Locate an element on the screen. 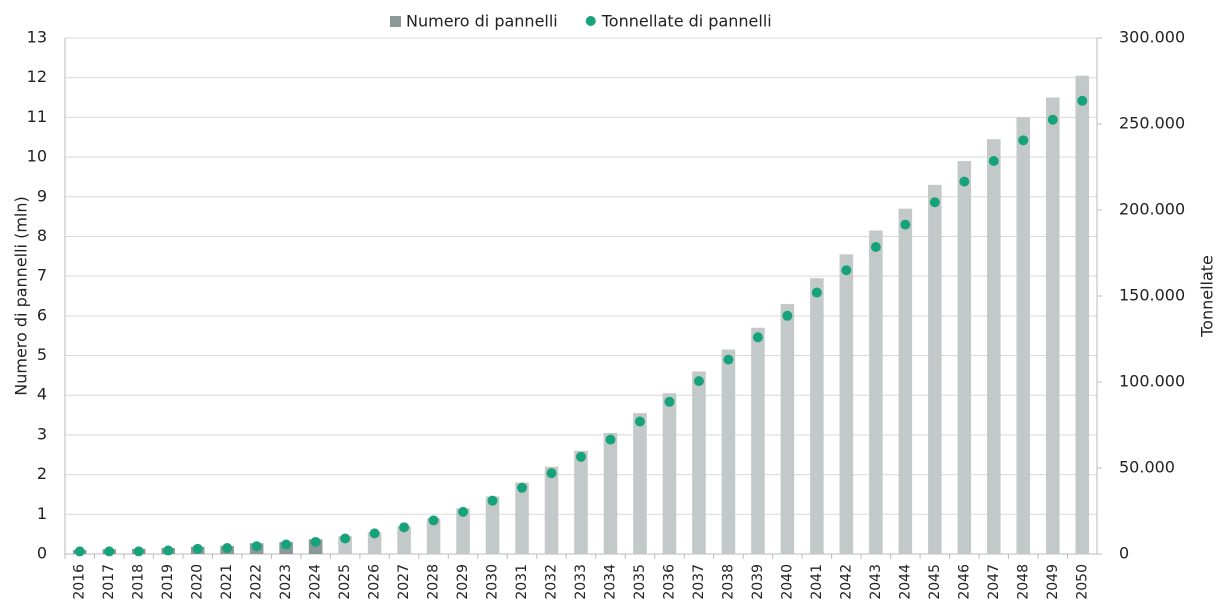 The width and height of the screenshot is (1220, 610). x-tick-label: 2027 is located at coordinates (404, 582).